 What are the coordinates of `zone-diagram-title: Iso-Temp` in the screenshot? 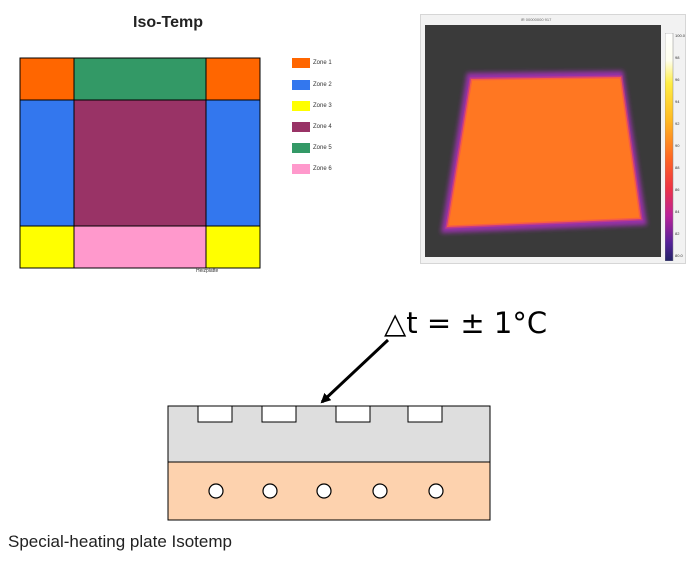 It's located at (168, 22).